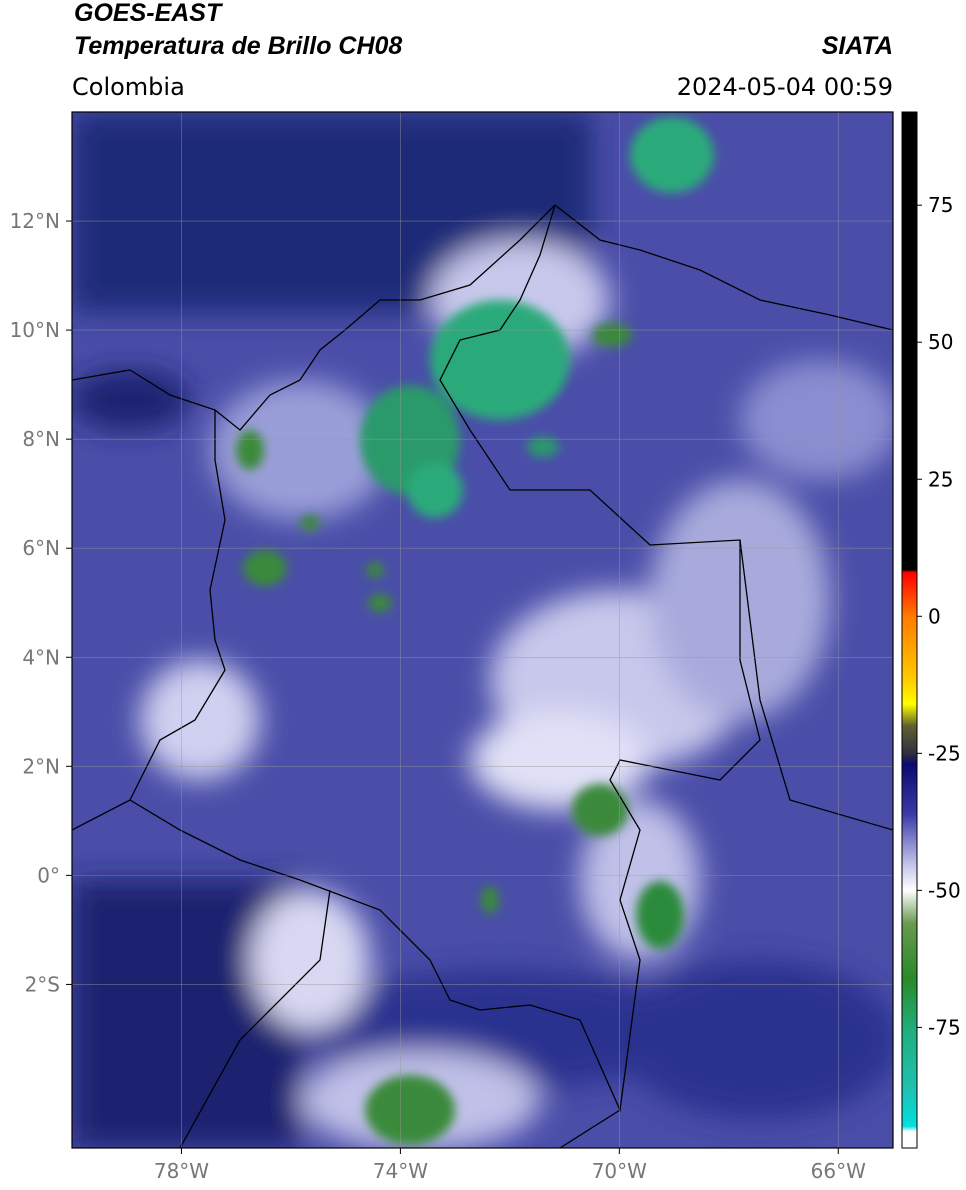 Image resolution: width=966 pixels, height=1190 pixels. Describe the element at coordinates (857, 46) in the screenshot. I see `source: SIATA` at that location.